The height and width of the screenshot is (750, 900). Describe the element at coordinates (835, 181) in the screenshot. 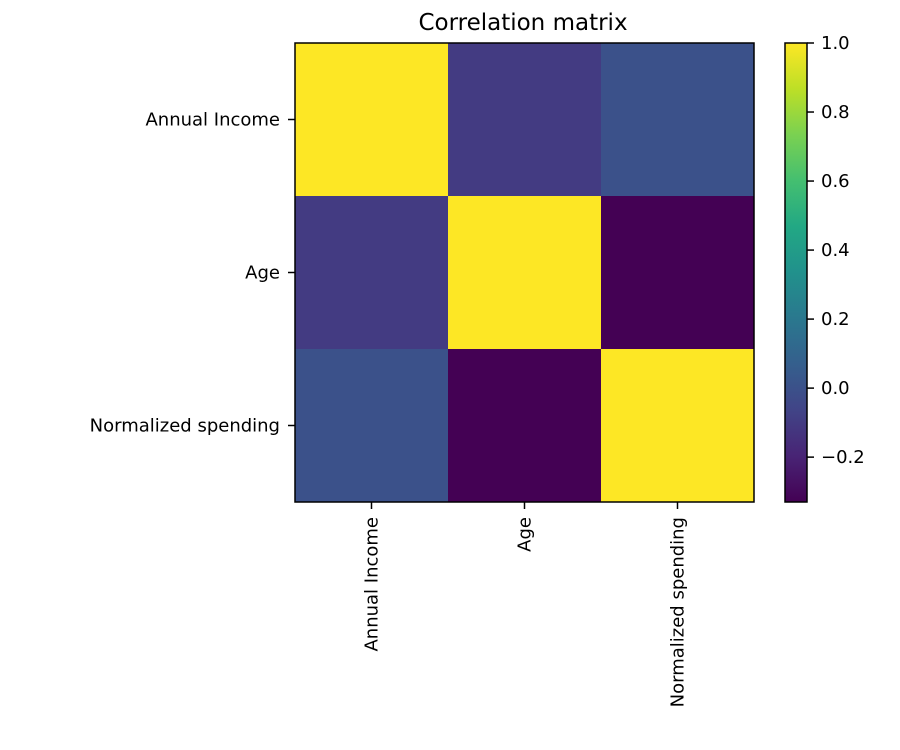

I see `colorbar-tick-label: 0.6` at that location.